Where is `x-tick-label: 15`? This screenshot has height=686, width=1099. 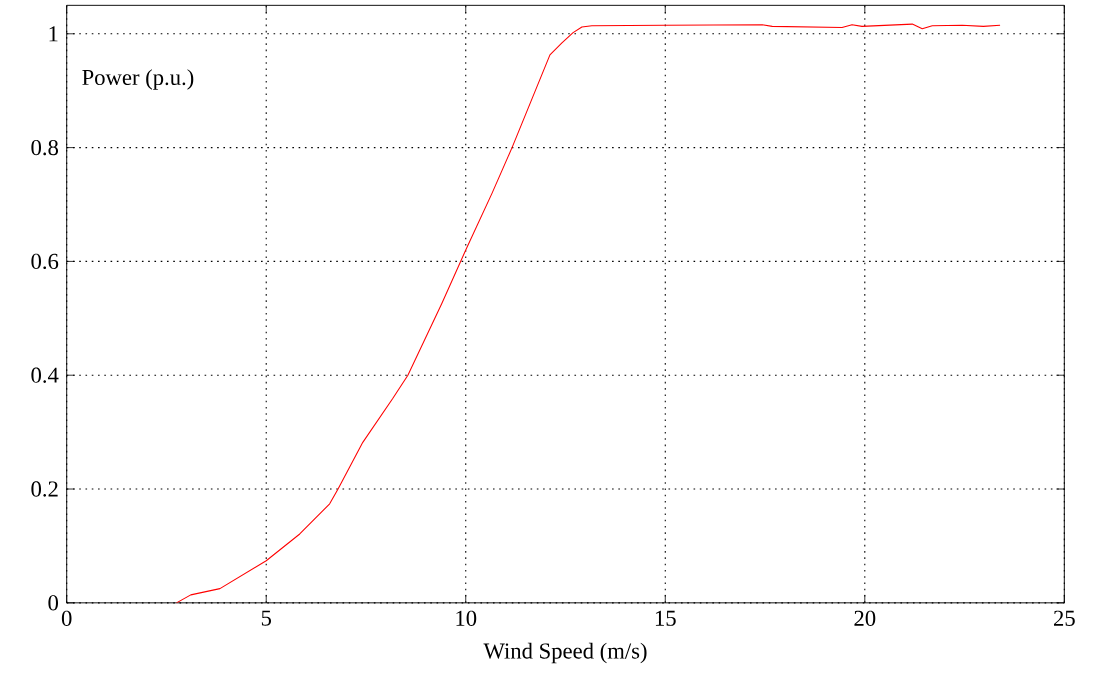
x-tick-label: 15 is located at coordinates (665, 618).